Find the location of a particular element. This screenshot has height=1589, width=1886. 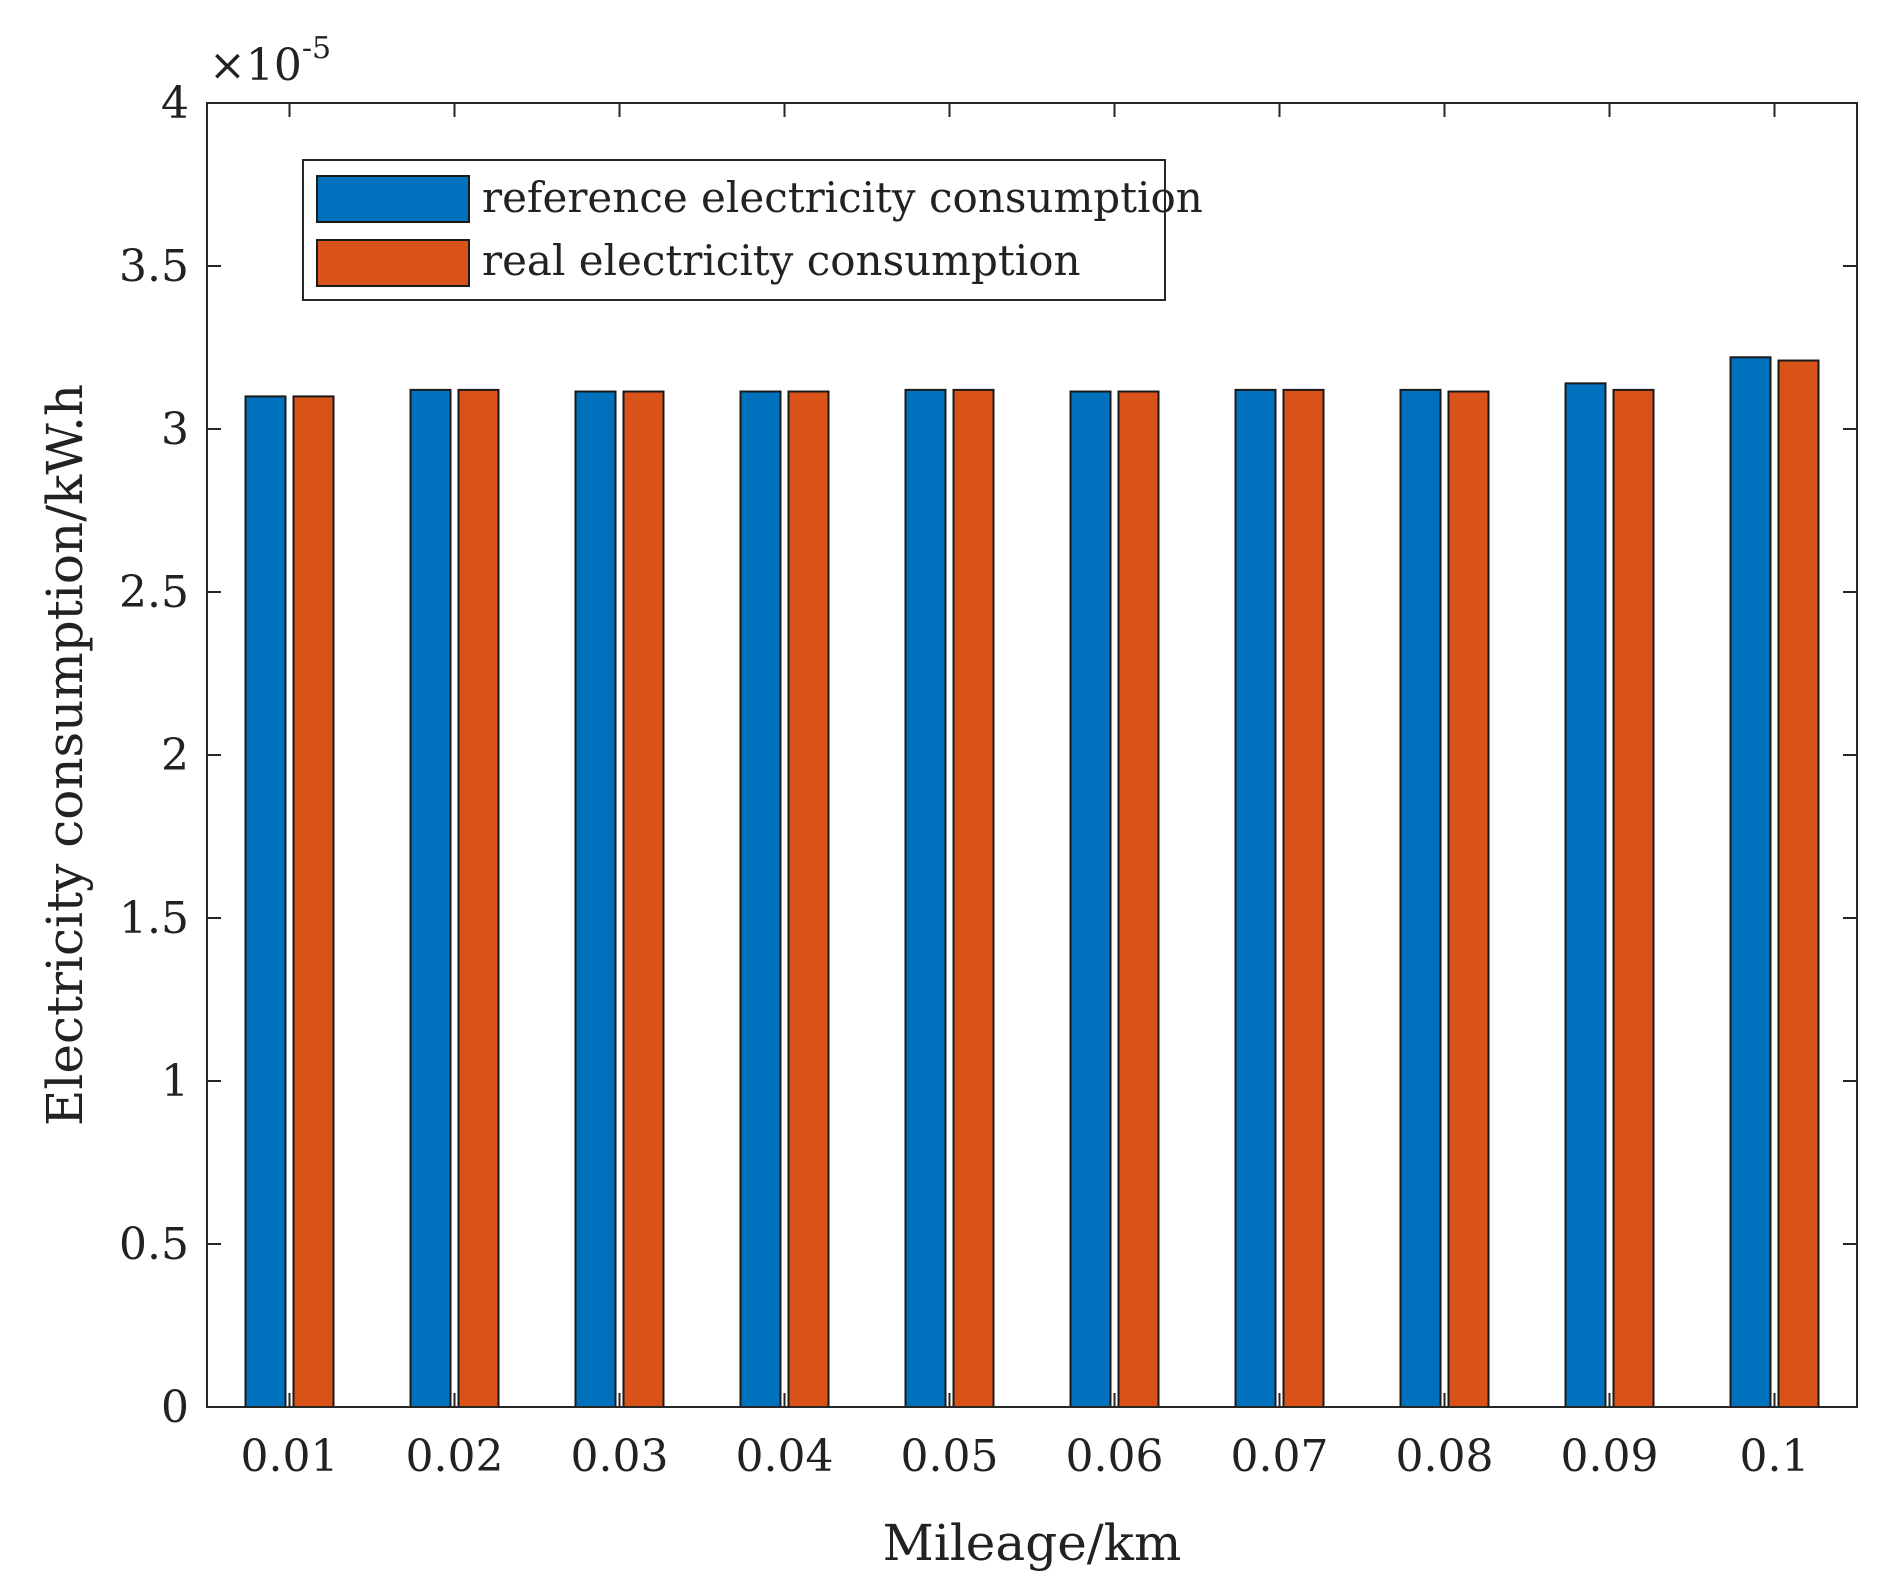

legend-label-real: real electricity consumption is located at coordinates (781, 260).